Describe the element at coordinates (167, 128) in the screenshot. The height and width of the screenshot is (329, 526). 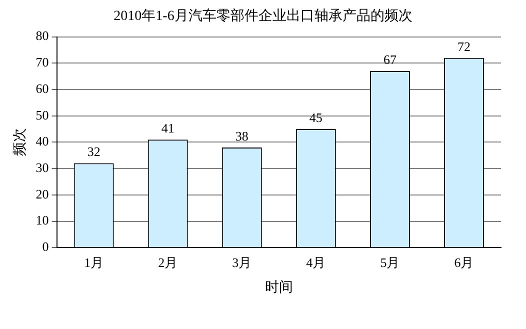
I see `data-label: 41` at that location.